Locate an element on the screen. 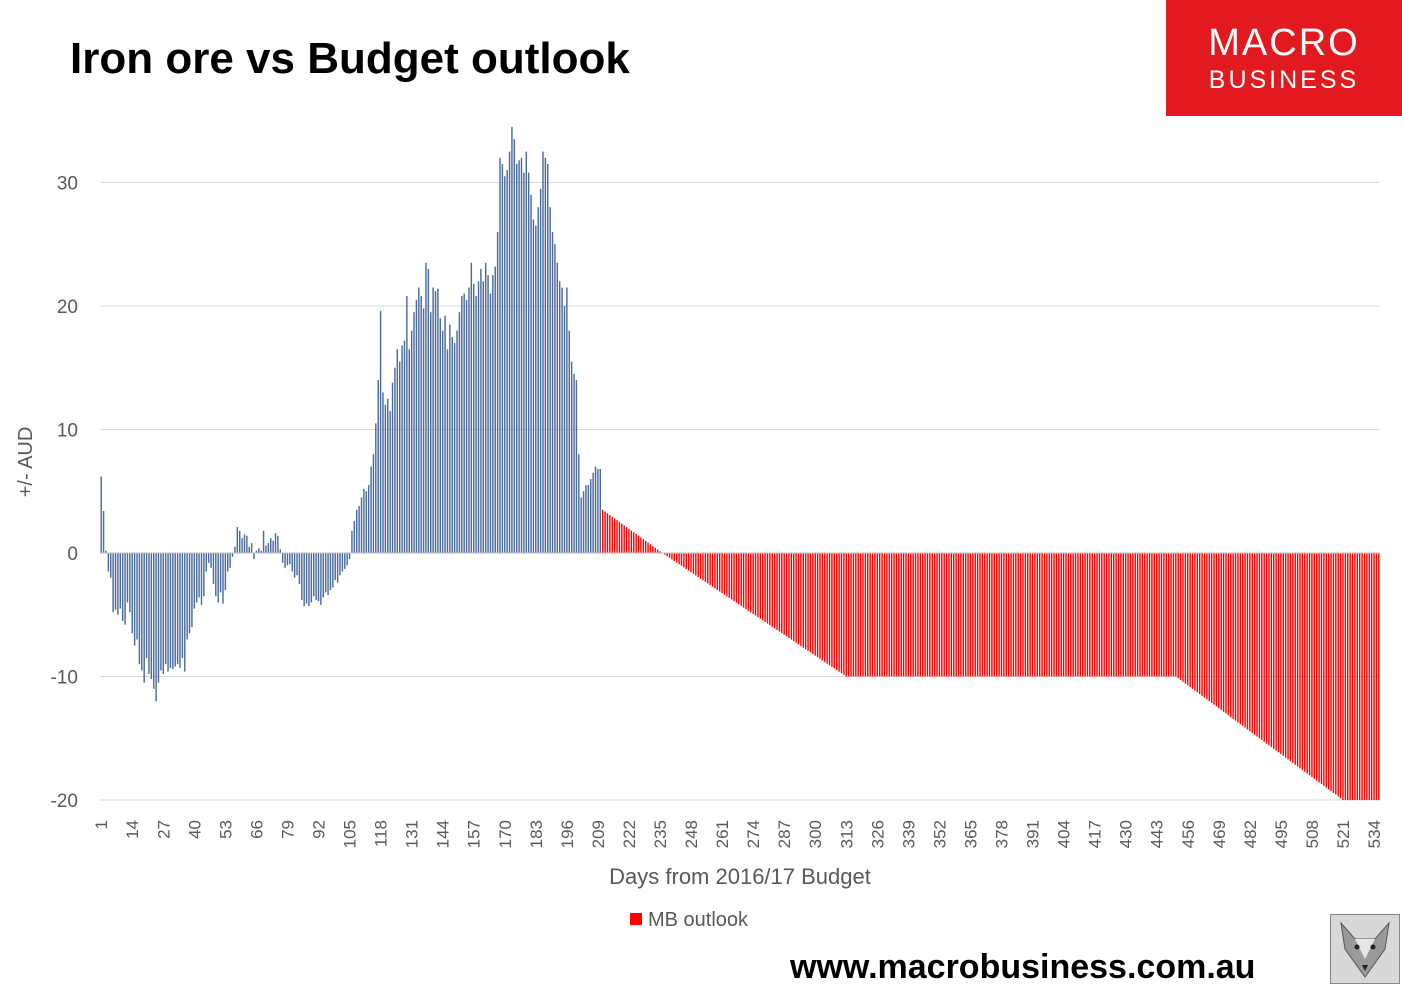 The height and width of the screenshot is (987, 1402). x-tick-label: 196 is located at coordinates (567, 834).